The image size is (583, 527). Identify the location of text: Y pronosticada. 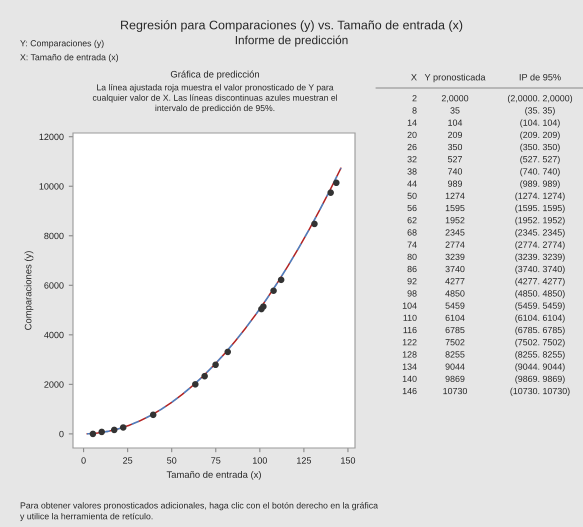
(455, 78).